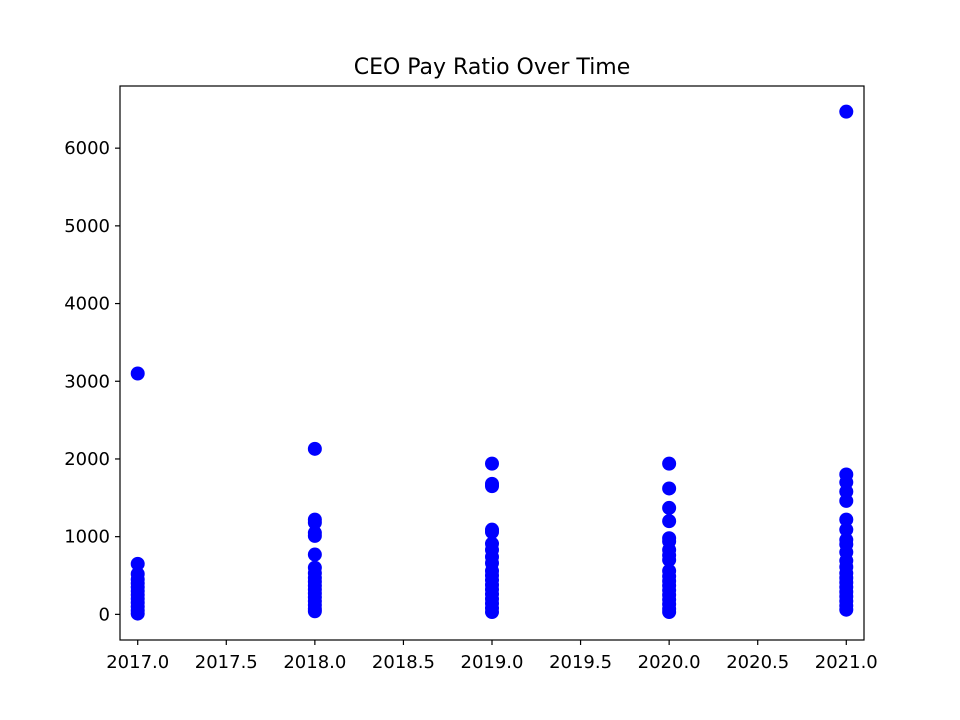 The image size is (960, 720). I want to click on x-tick-label: 2017.0, so click(137, 662).